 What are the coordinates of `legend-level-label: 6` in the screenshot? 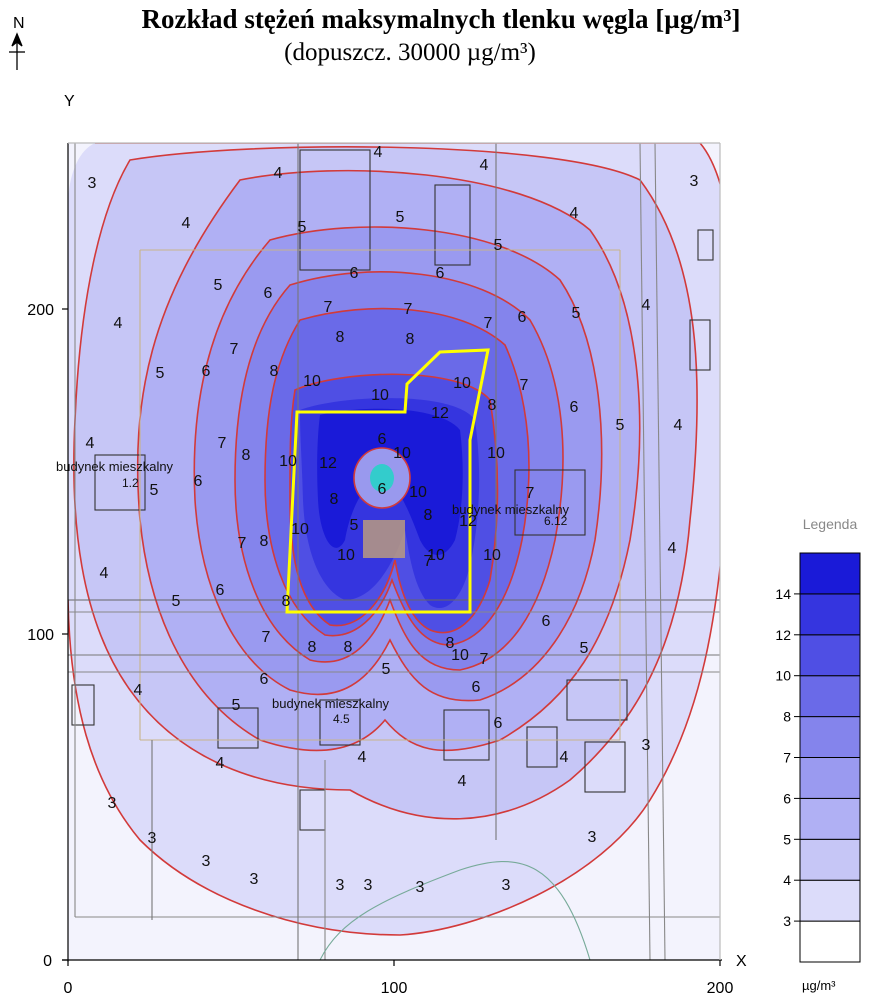 It's located at (787, 798).